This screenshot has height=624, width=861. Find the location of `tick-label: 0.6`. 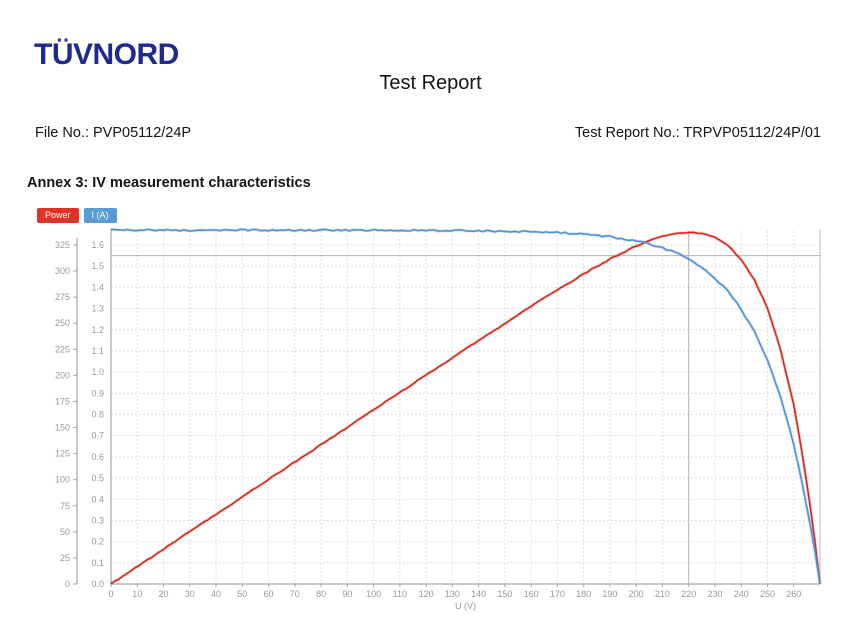

tick-label: 0.6 is located at coordinates (97, 457).